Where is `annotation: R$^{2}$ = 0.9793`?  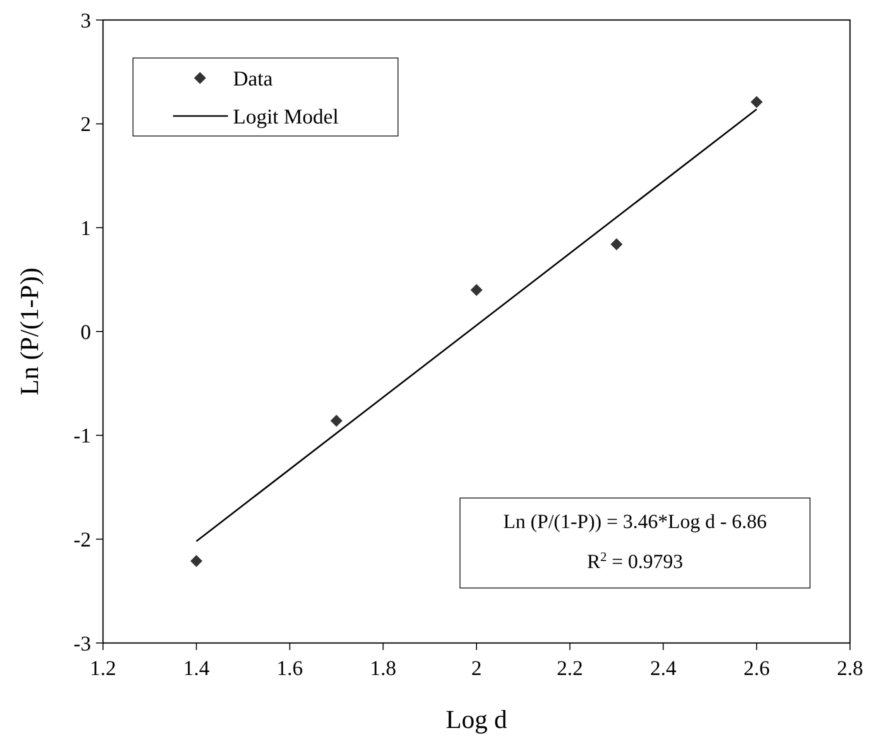 annotation: R$^{2}$ = 0.9793 is located at coordinates (635, 560).